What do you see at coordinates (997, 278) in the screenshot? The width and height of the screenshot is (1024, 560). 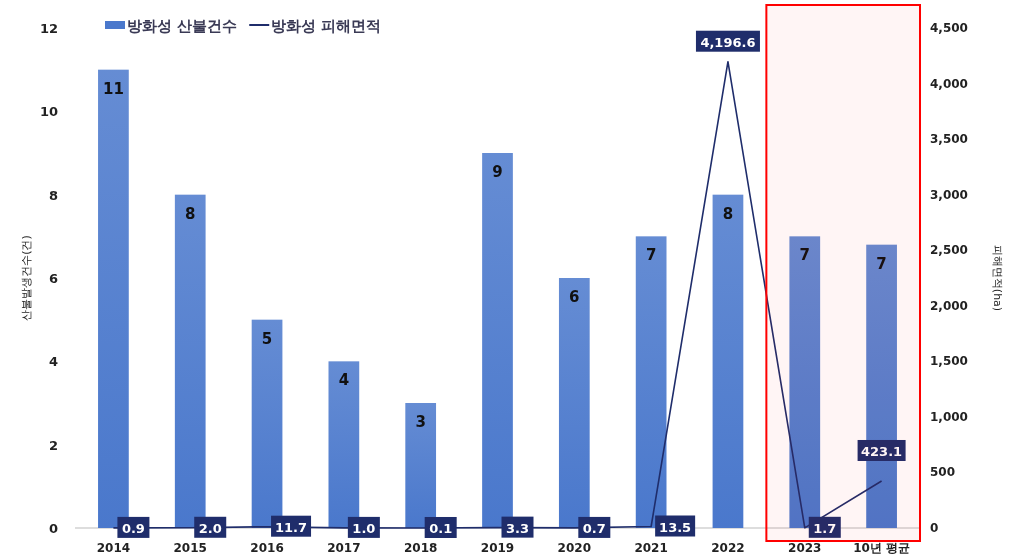 I see `y2-axis-title: 피해면적(ha)` at bounding box center [997, 278].